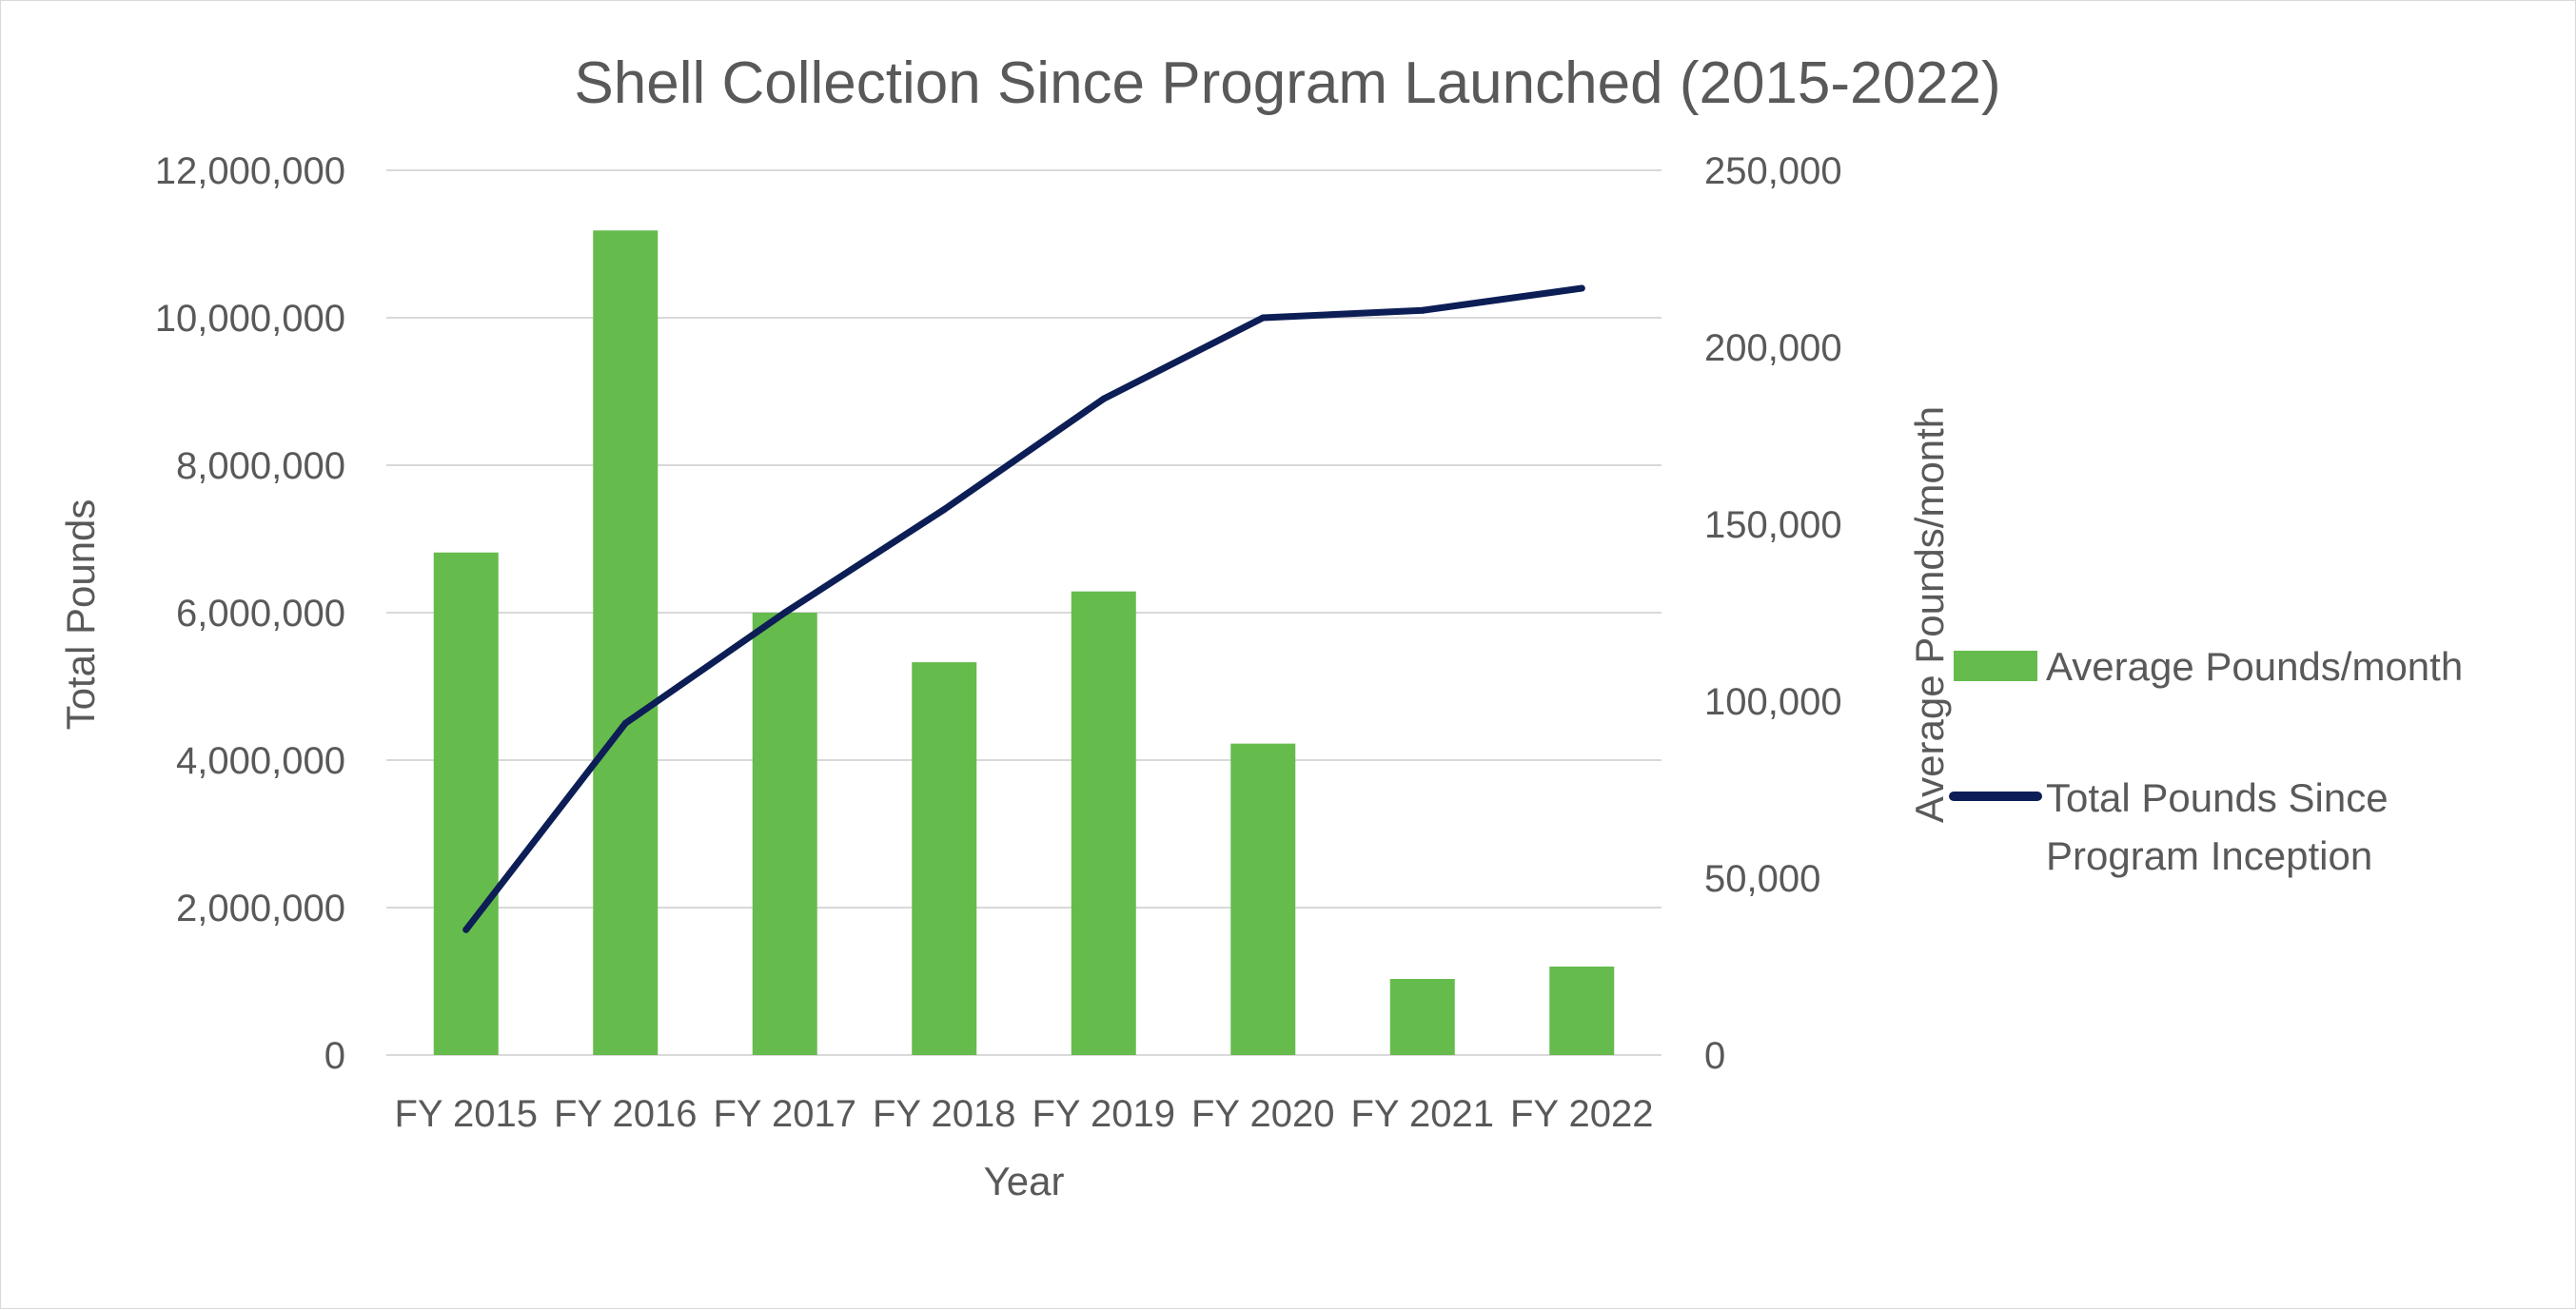  What do you see at coordinates (2254, 667) in the screenshot?
I see `legend-bar-label: Average Pounds/month` at bounding box center [2254, 667].